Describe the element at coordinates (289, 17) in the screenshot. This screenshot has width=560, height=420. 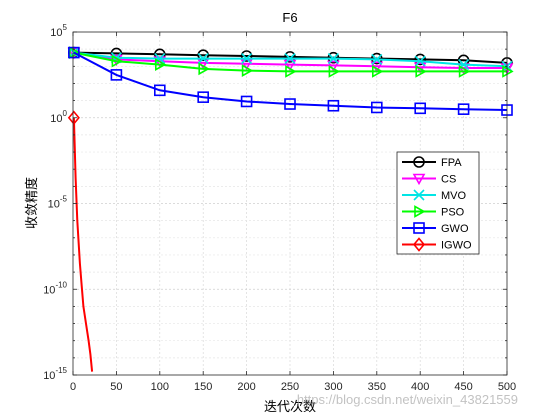
I see `chart-title: F6` at that location.